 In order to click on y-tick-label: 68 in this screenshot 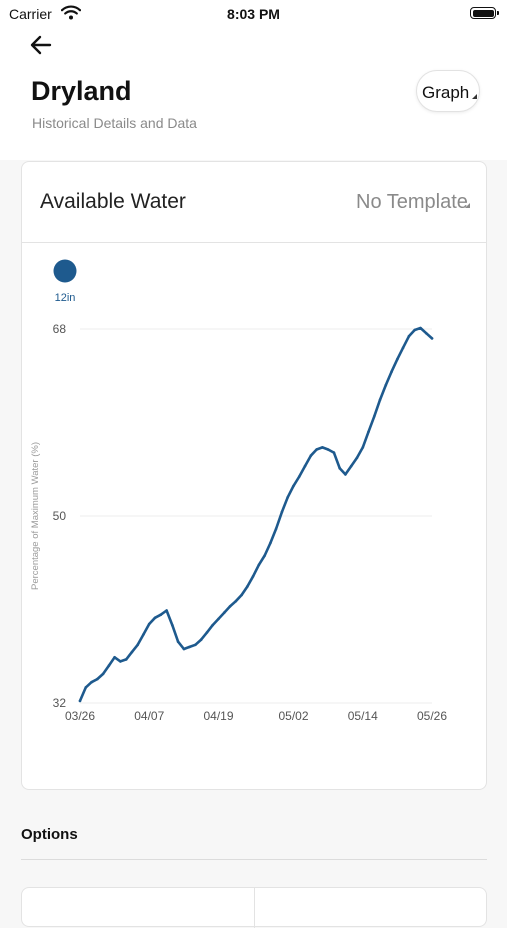, I will do `click(60, 329)`.